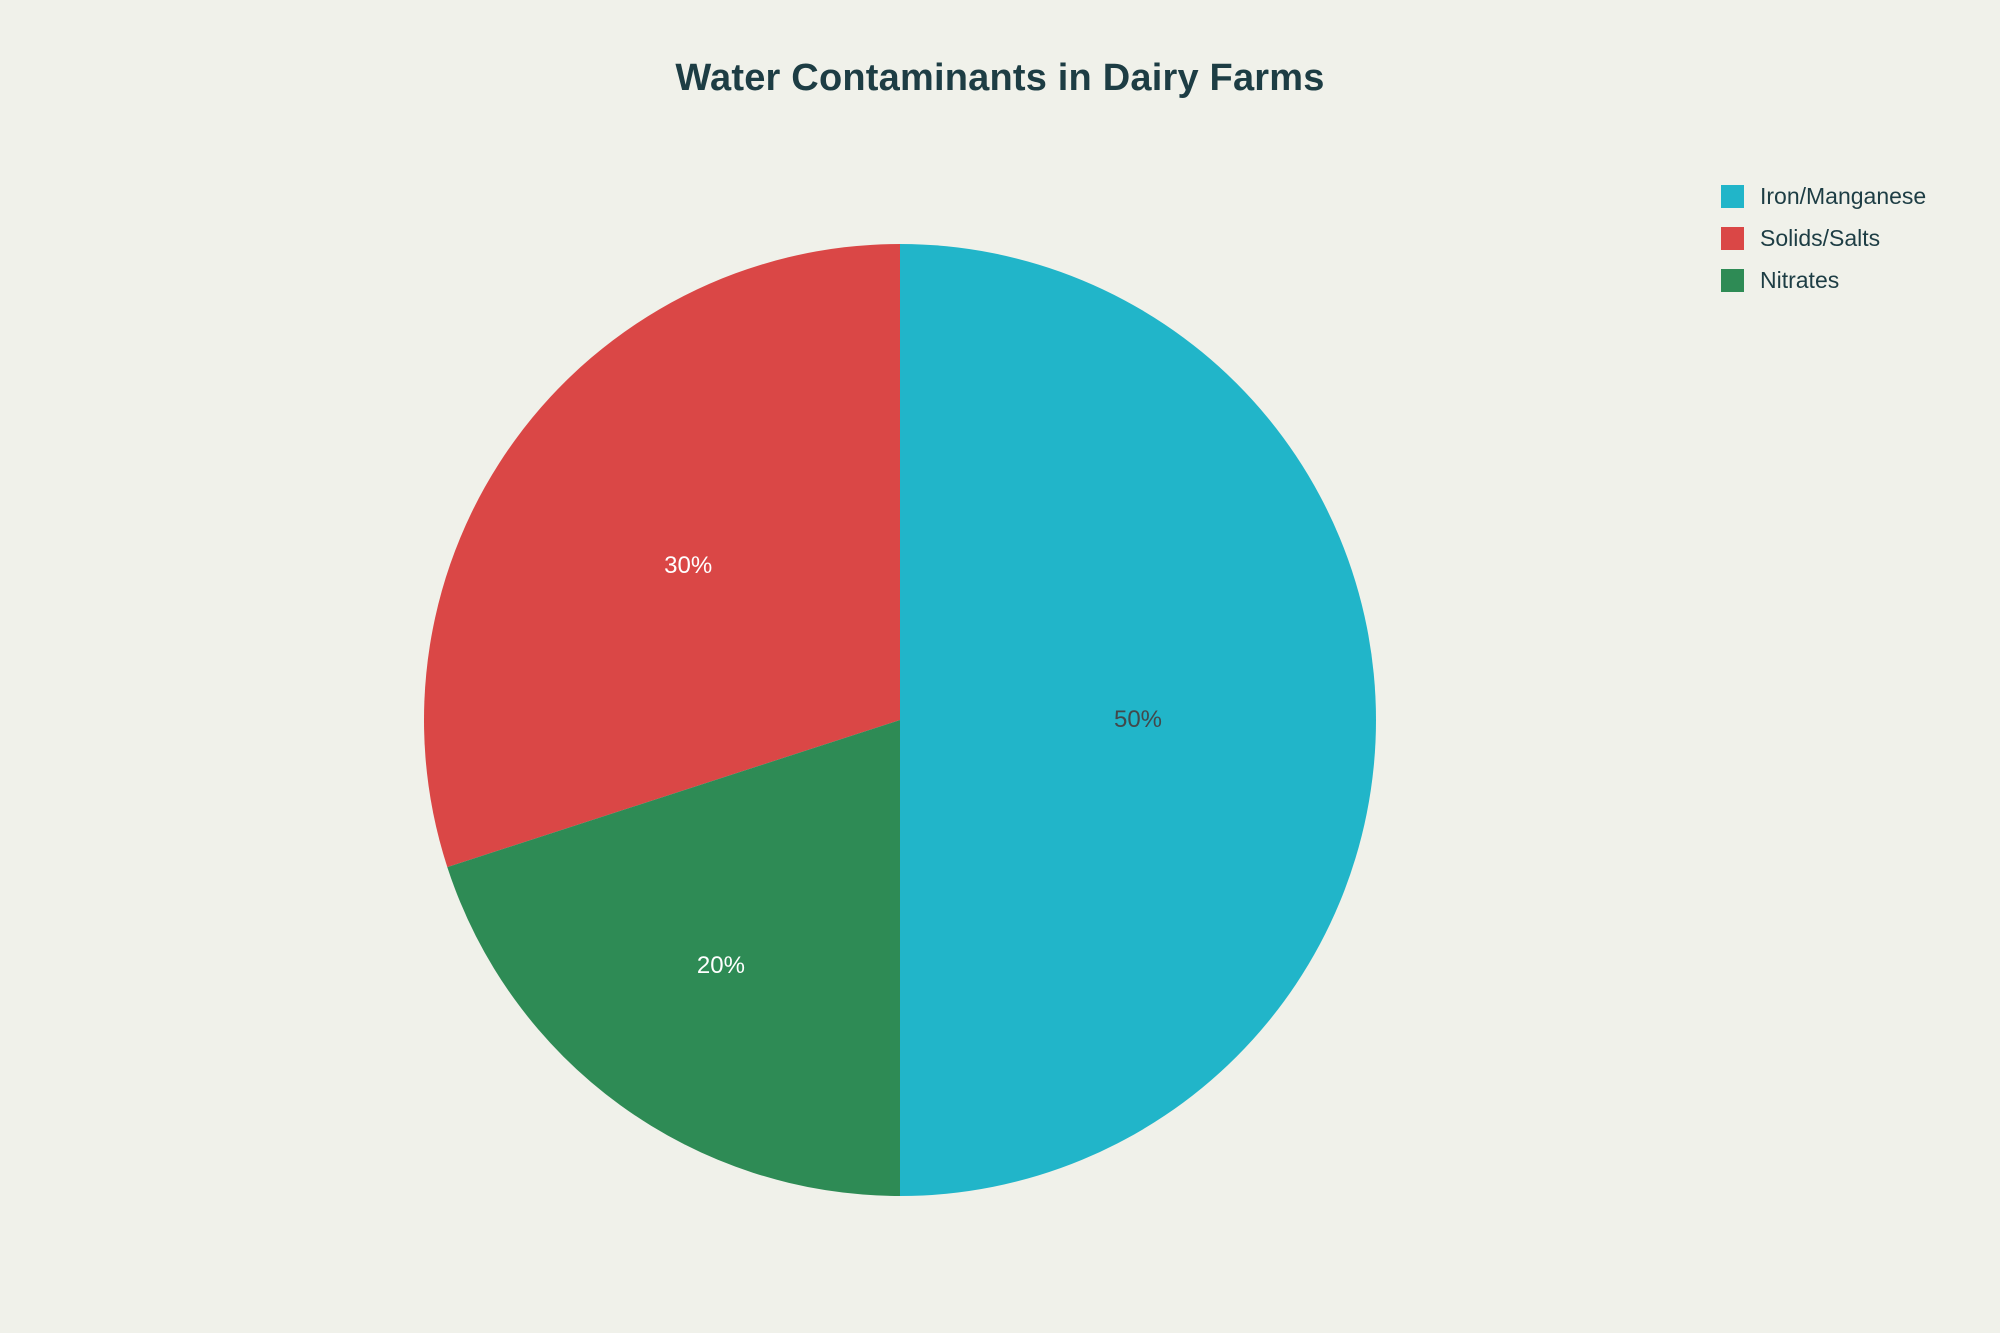 This screenshot has width=2000, height=1333. Describe the element at coordinates (1800, 280) in the screenshot. I see `legend-item-label: Nitrates` at that location.